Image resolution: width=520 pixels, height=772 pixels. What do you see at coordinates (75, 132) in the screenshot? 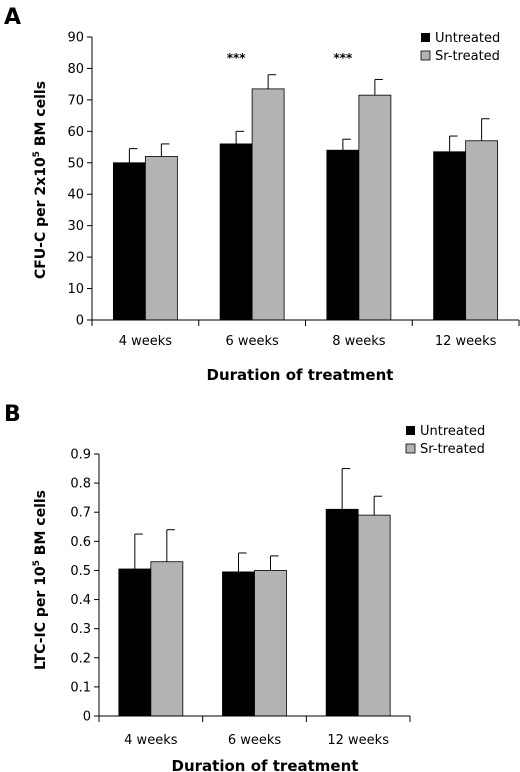
I see `y-tick-label: 60` at bounding box center [75, 132].